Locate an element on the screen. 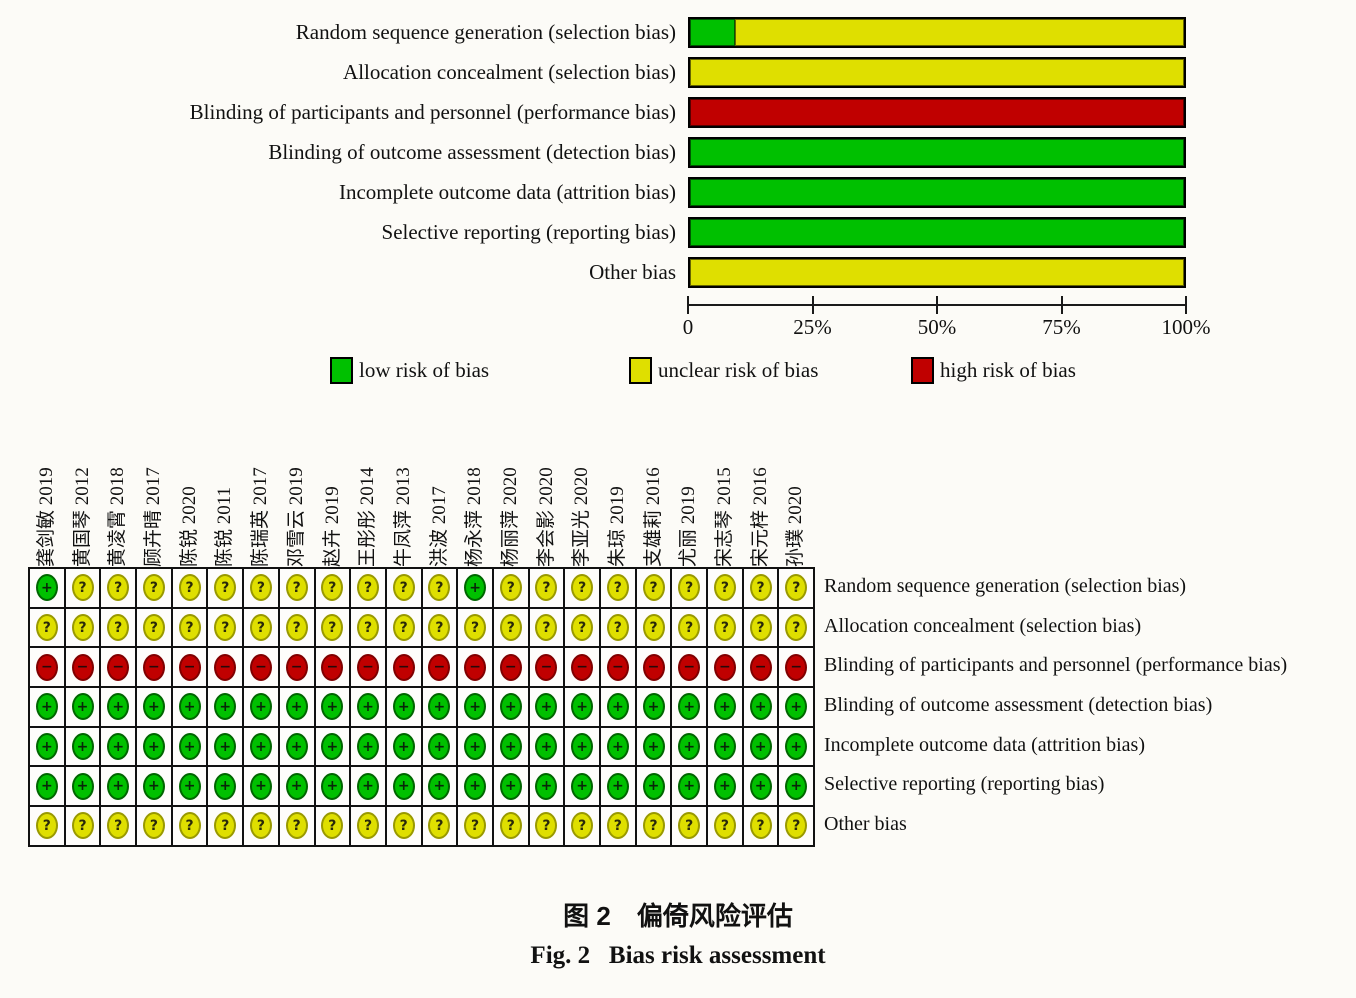  study-header-label: 孙璞 2020 is located at coordinates (796, 526).